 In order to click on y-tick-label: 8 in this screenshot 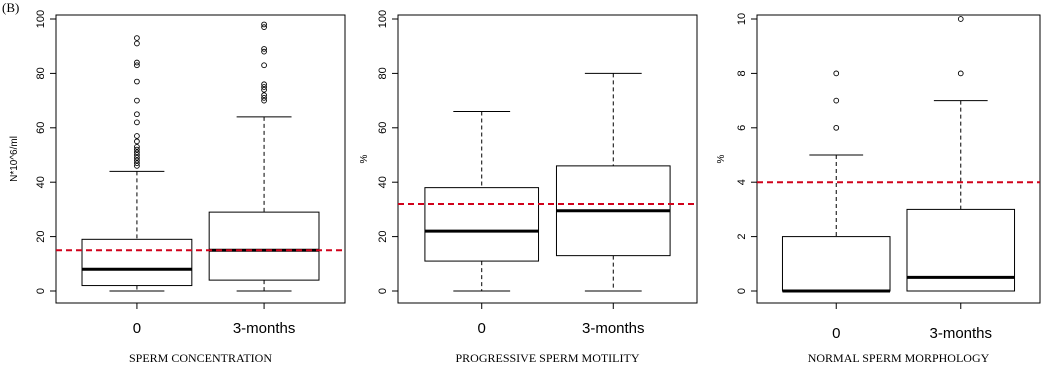, I will do `click(742, 73)`.